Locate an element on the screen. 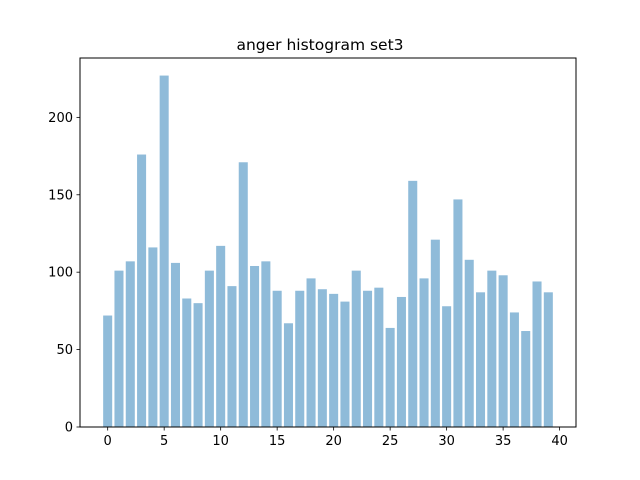 This screenshot has width=640, height=480. y-tick-label-0: 0 is located at coordinates (69, 428).